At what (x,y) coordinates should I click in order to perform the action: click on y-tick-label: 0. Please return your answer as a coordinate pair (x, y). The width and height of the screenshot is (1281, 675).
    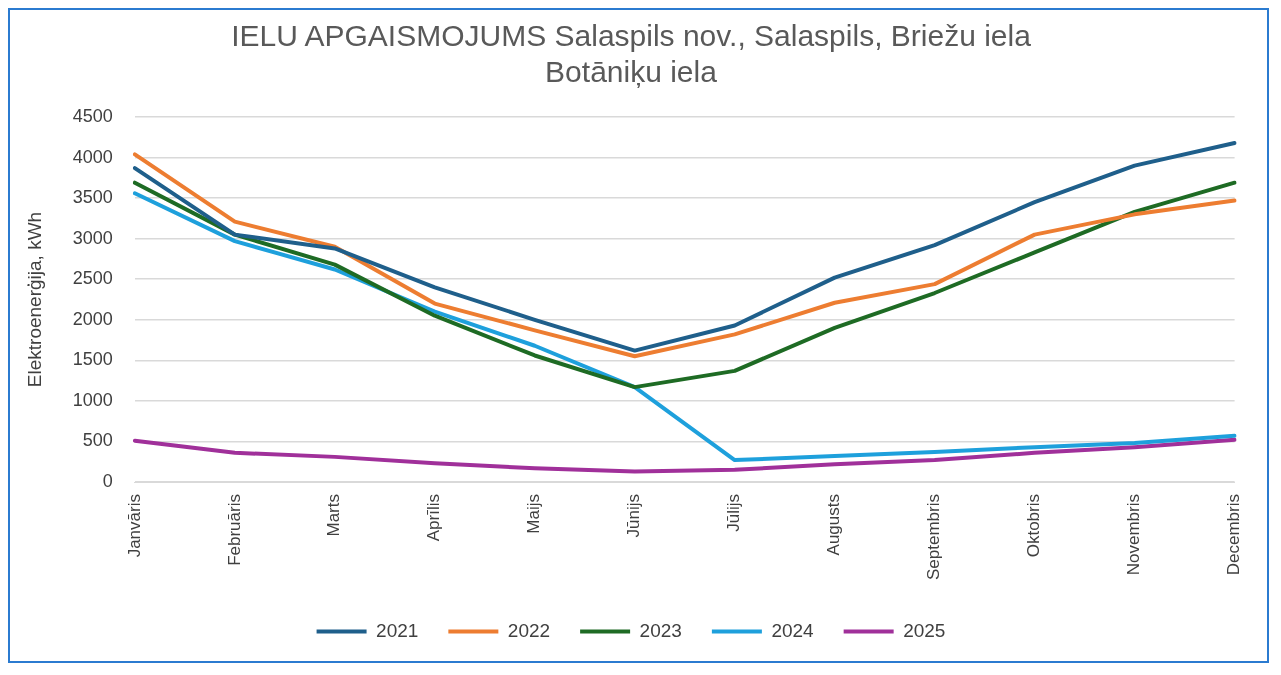
    Looking at the image, I should click on (107, 480).